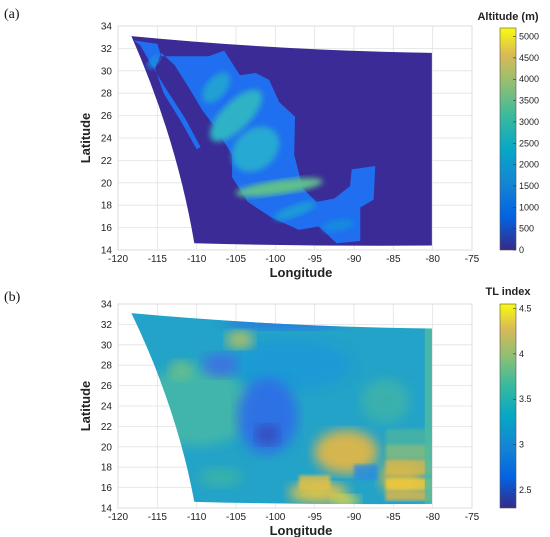 The image size is (550, 537). Describe the element at coordinates (521, 250) in the screenshot. I see `colorbar-tick-label: 0` at that location.